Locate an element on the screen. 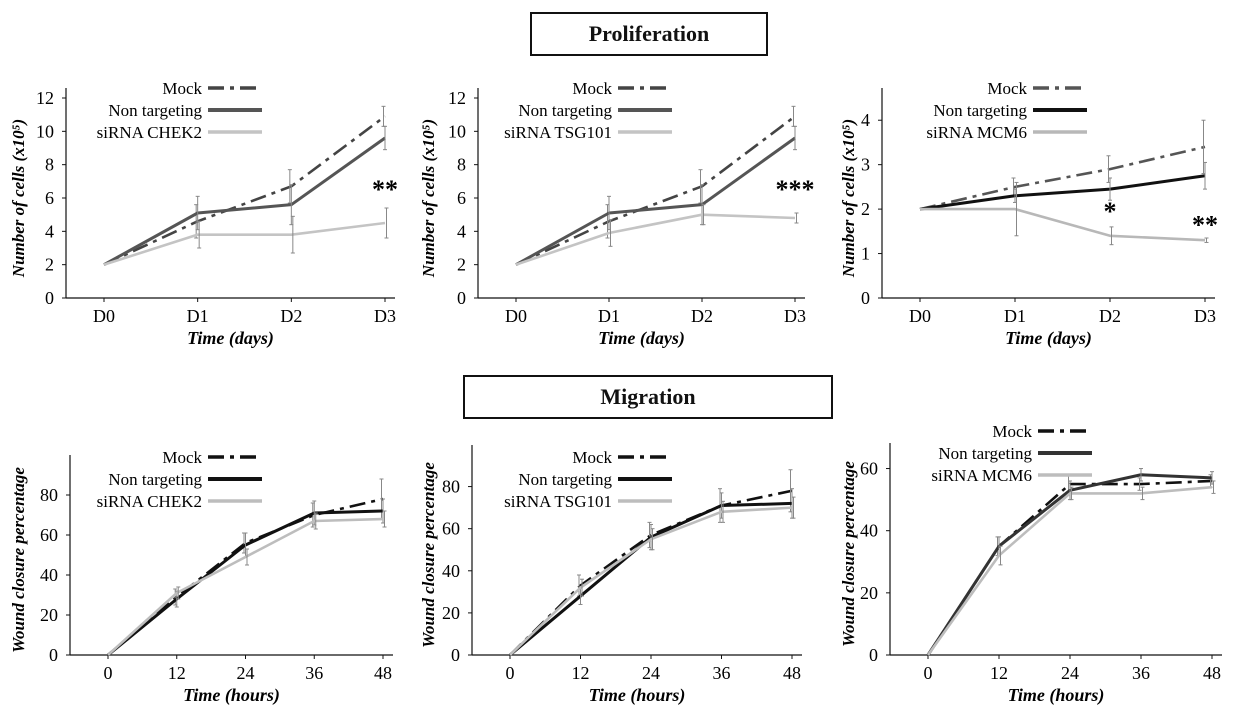  y-tick-label: 3 is located at coordinates (865, 165).